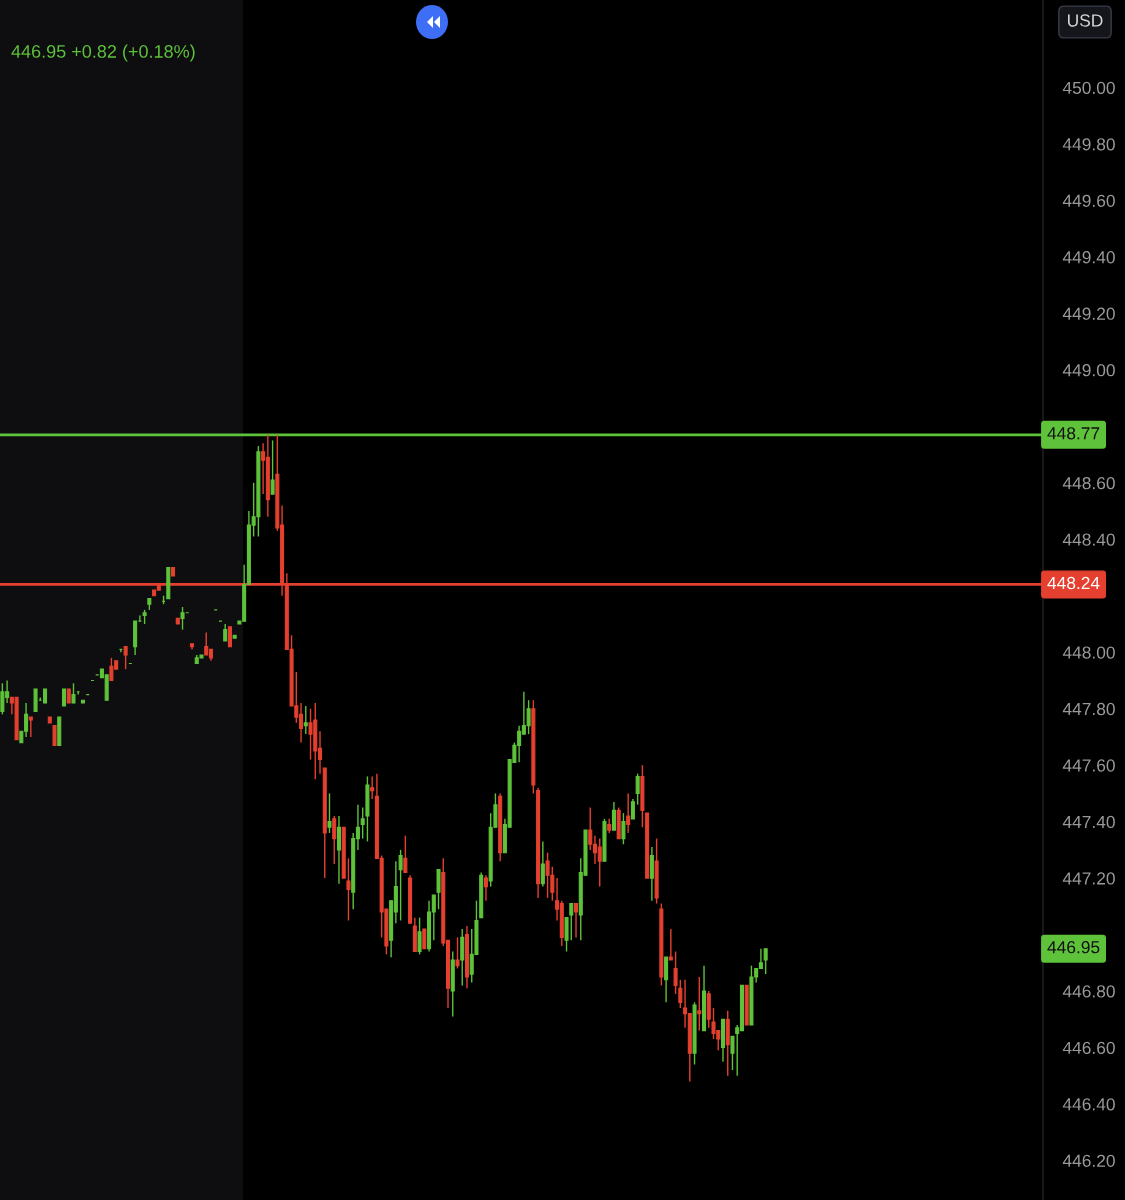 This screenshot has width=1125, height=1200. Describe the element at coordinates (103, 53) in the screenshot. I see `annotation: 446.95 +0.82 (+0.18%)` at that location.